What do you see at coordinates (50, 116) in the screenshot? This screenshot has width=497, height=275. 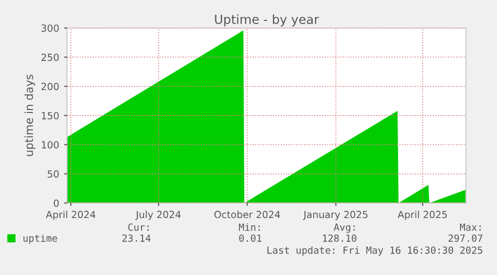 I see `y-tick-label: 150` at bounding box center [50, 116].